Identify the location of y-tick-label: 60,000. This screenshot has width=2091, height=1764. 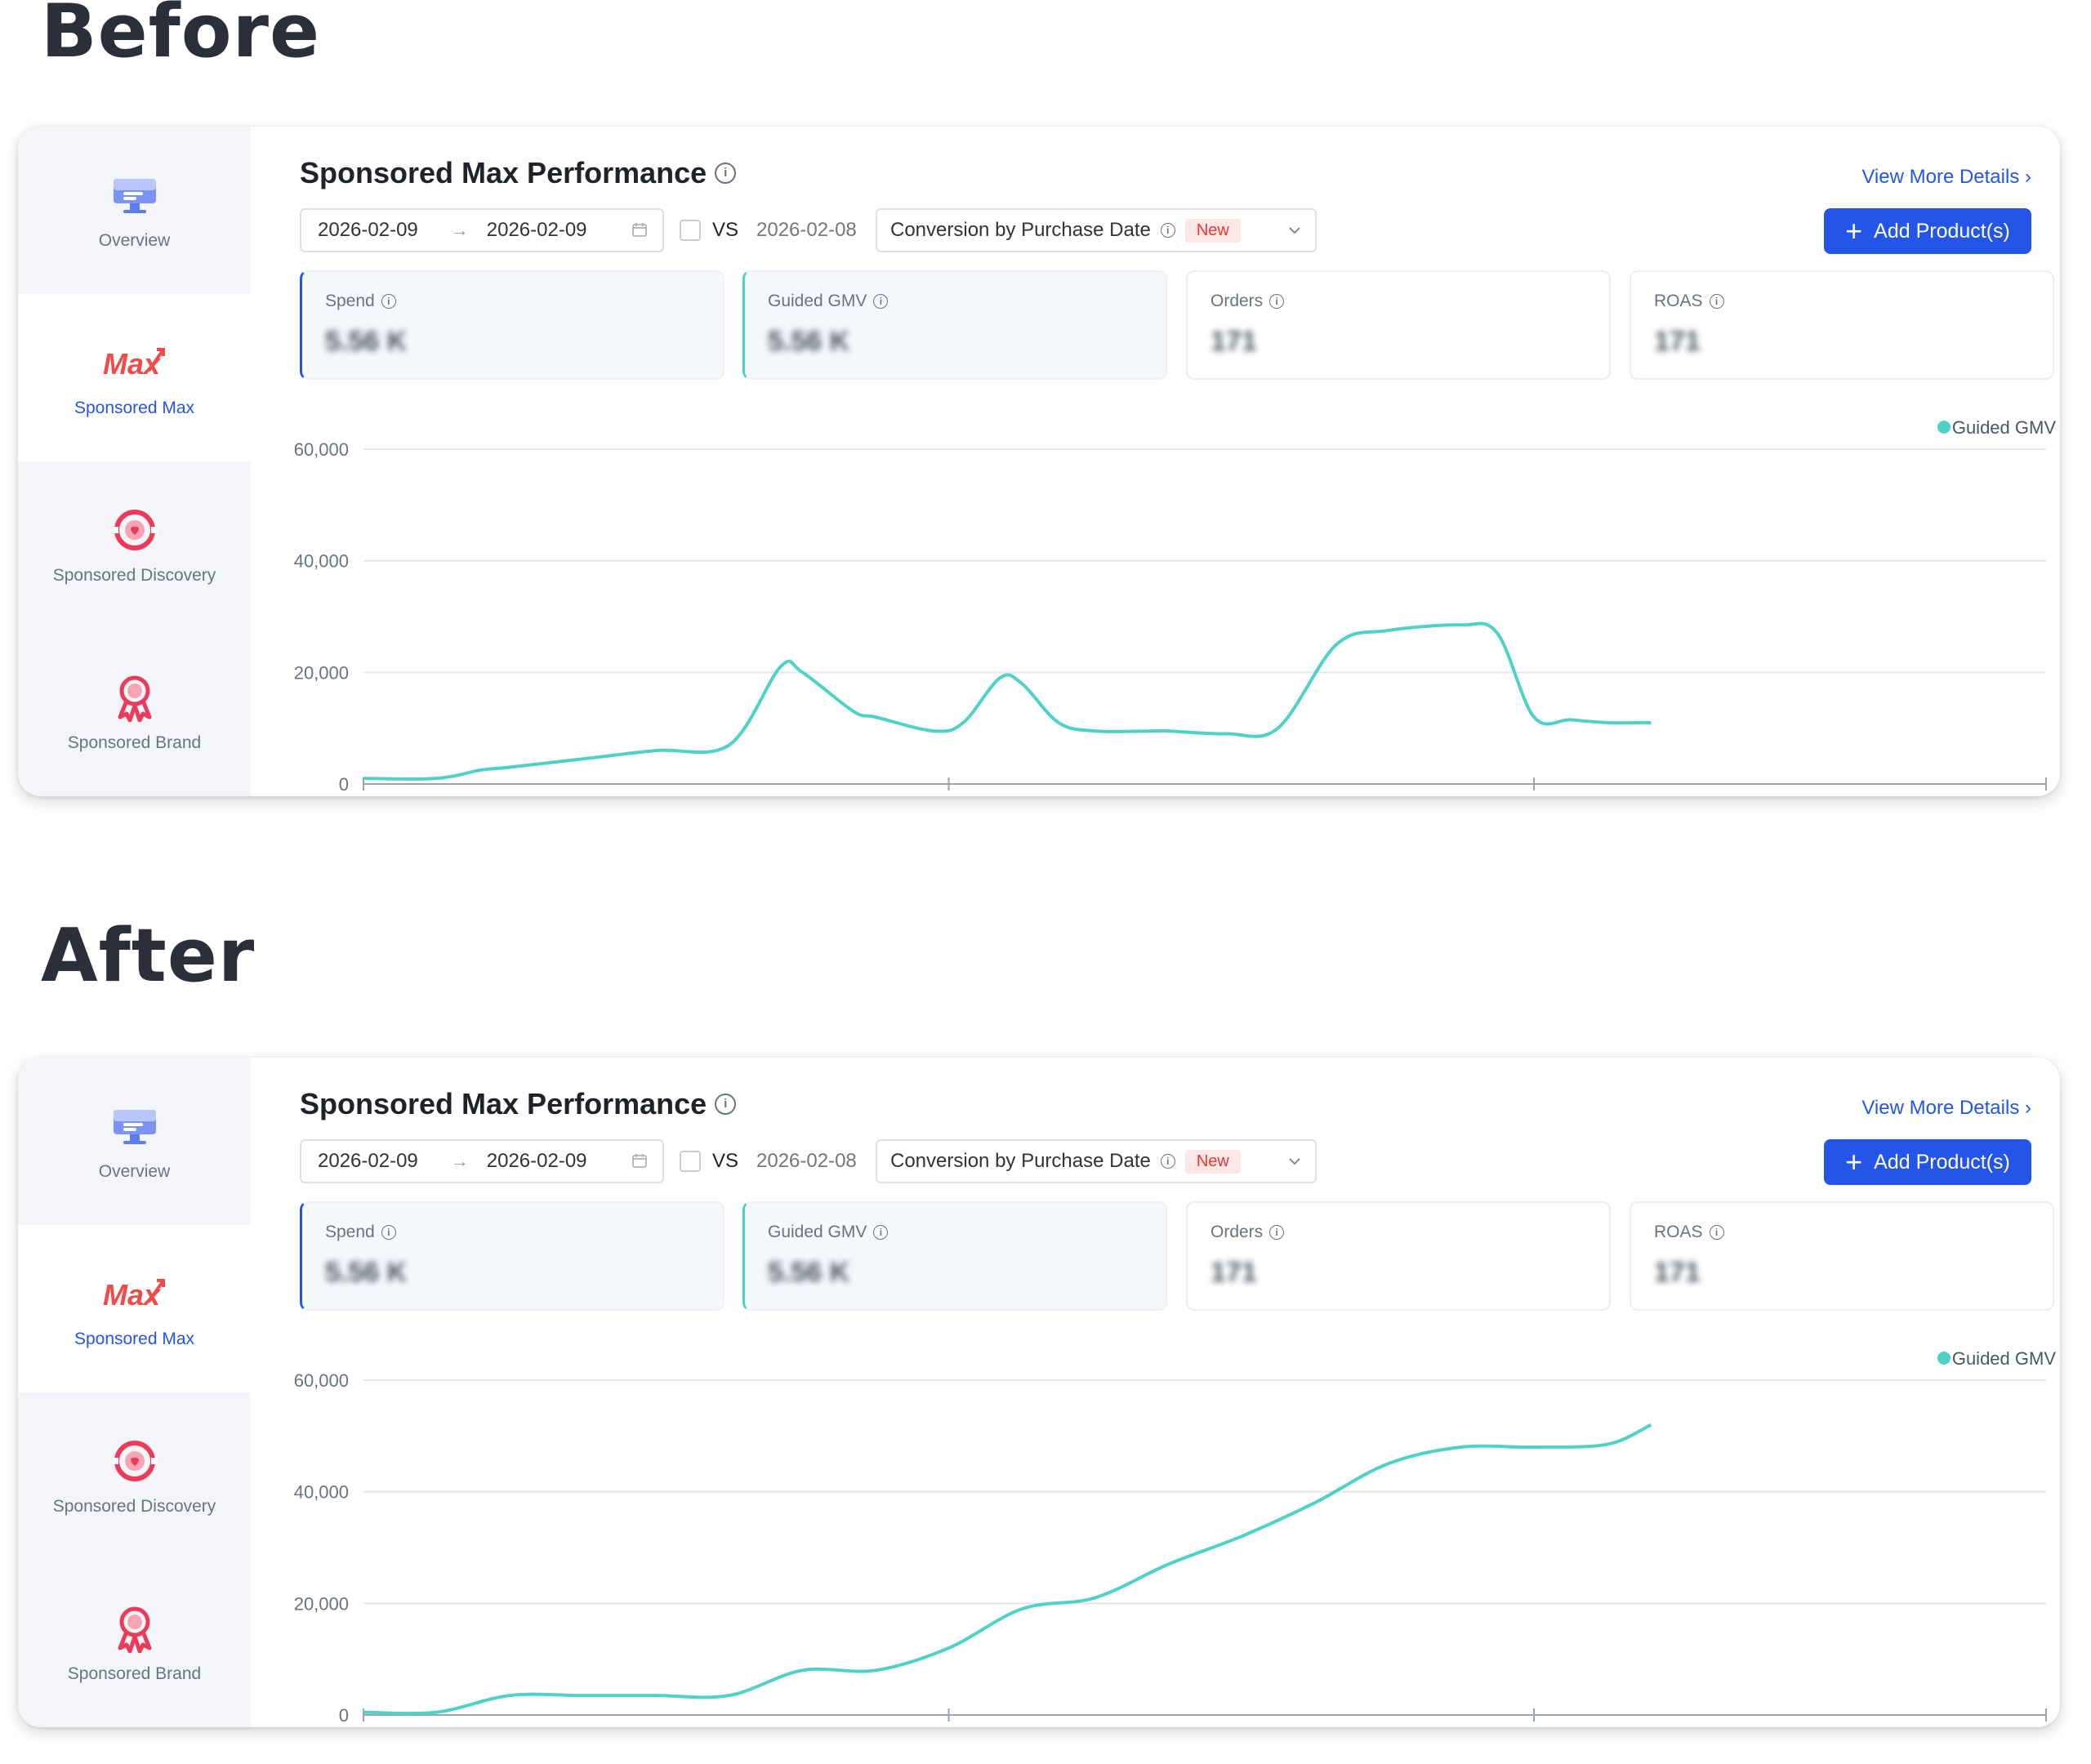
(321, 449).